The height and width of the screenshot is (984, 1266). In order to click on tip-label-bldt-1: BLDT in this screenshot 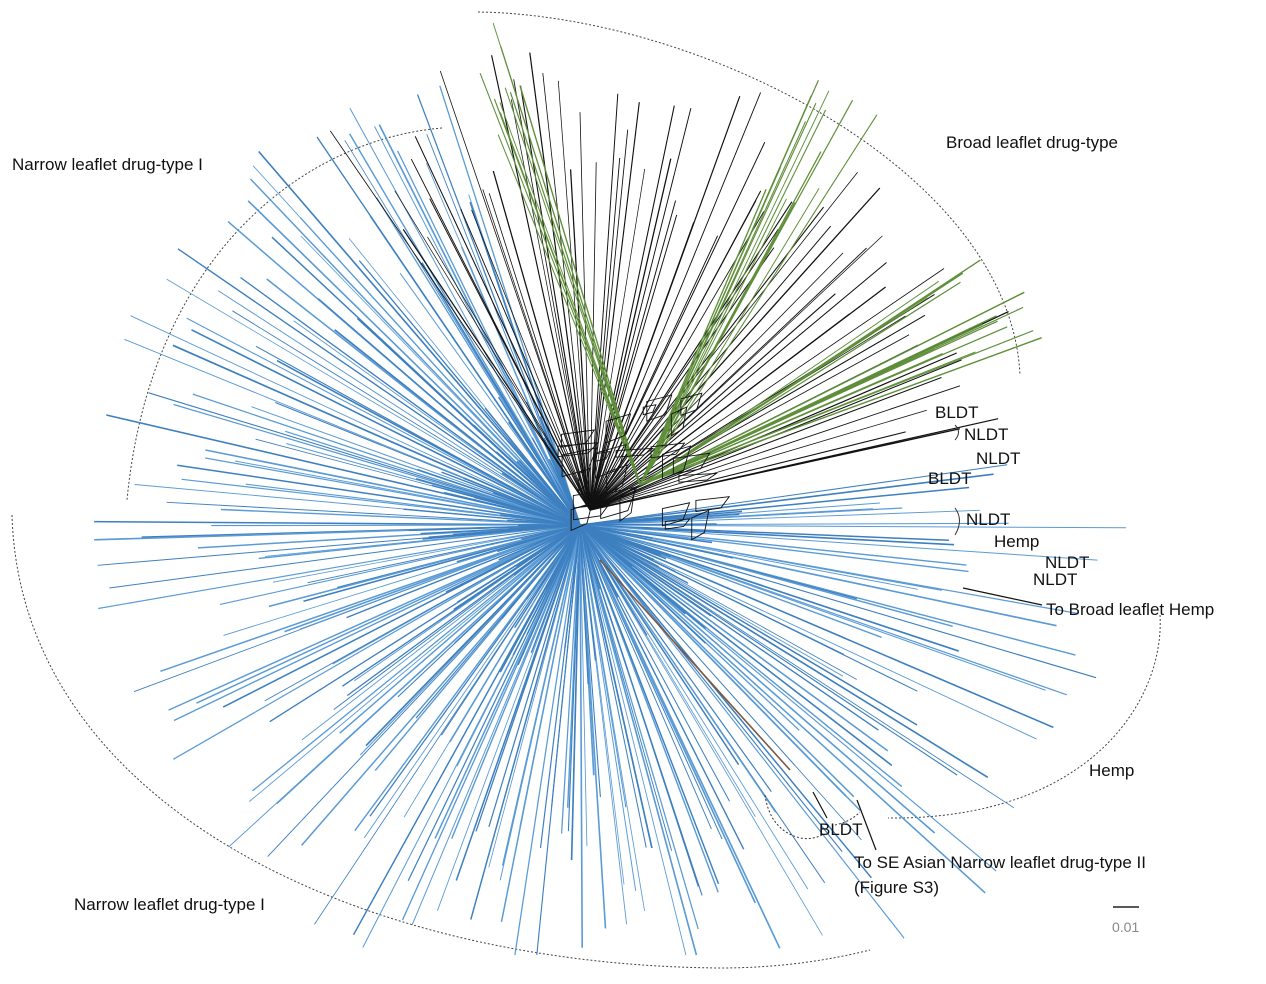, I will do `click(956, 412)`.